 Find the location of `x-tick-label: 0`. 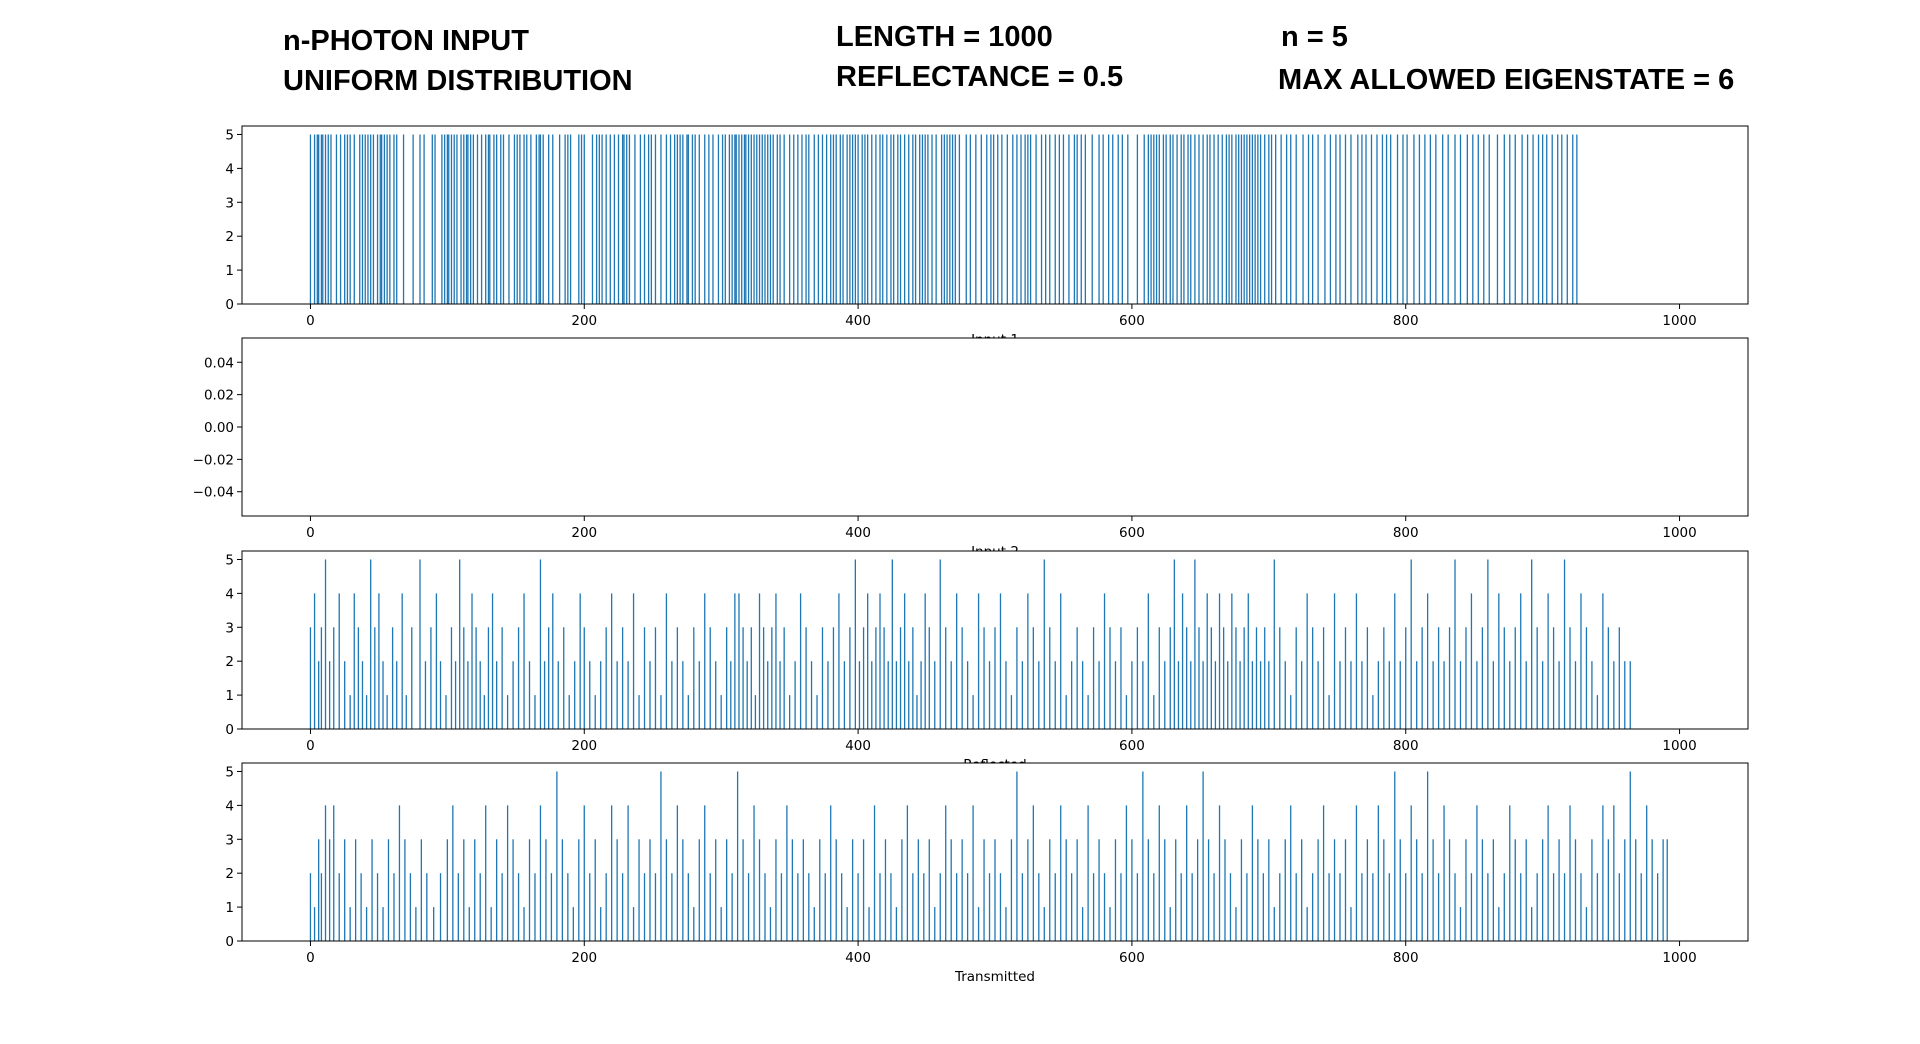

x-tick-label: 0 is located at coordinates (310, 533).